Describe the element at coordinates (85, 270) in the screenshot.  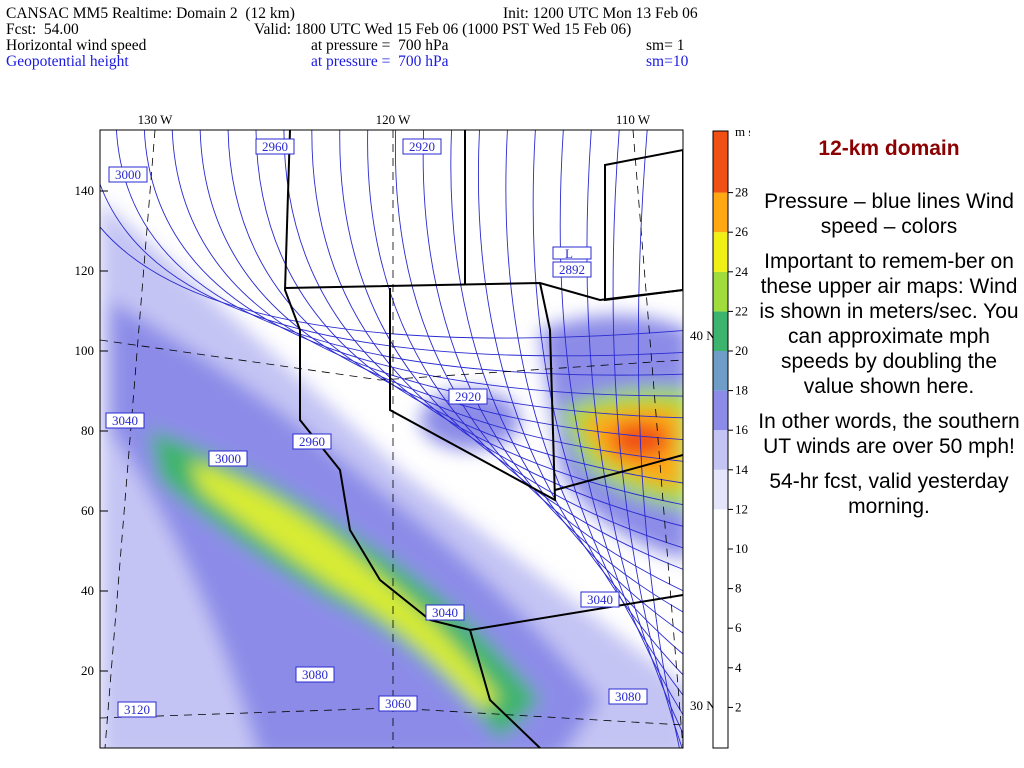
I see `y-tick-label: 120` at that location.